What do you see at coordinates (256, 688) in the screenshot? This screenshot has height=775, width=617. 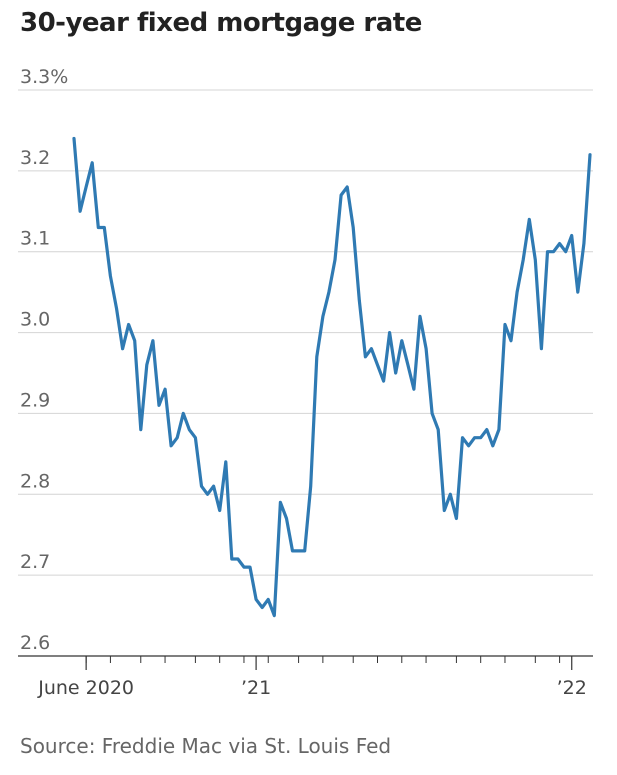 I see `x-tick-label: ’21` at bounding box center [256, 688].